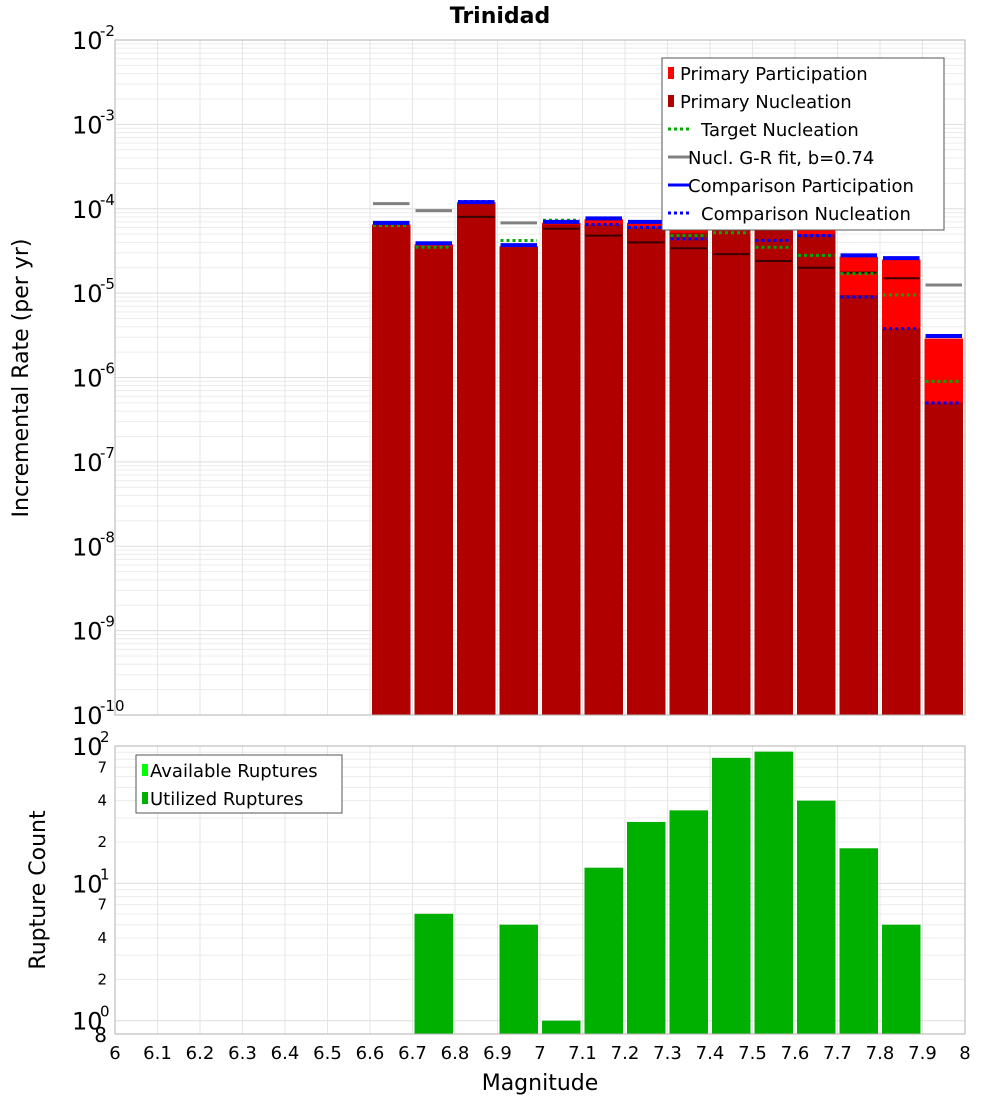 This screenshot has width=1000, height=1104. Describe the element at coordinates (107, 115) in the screenshot. I see `y-tick-exponent: -3` at that location.